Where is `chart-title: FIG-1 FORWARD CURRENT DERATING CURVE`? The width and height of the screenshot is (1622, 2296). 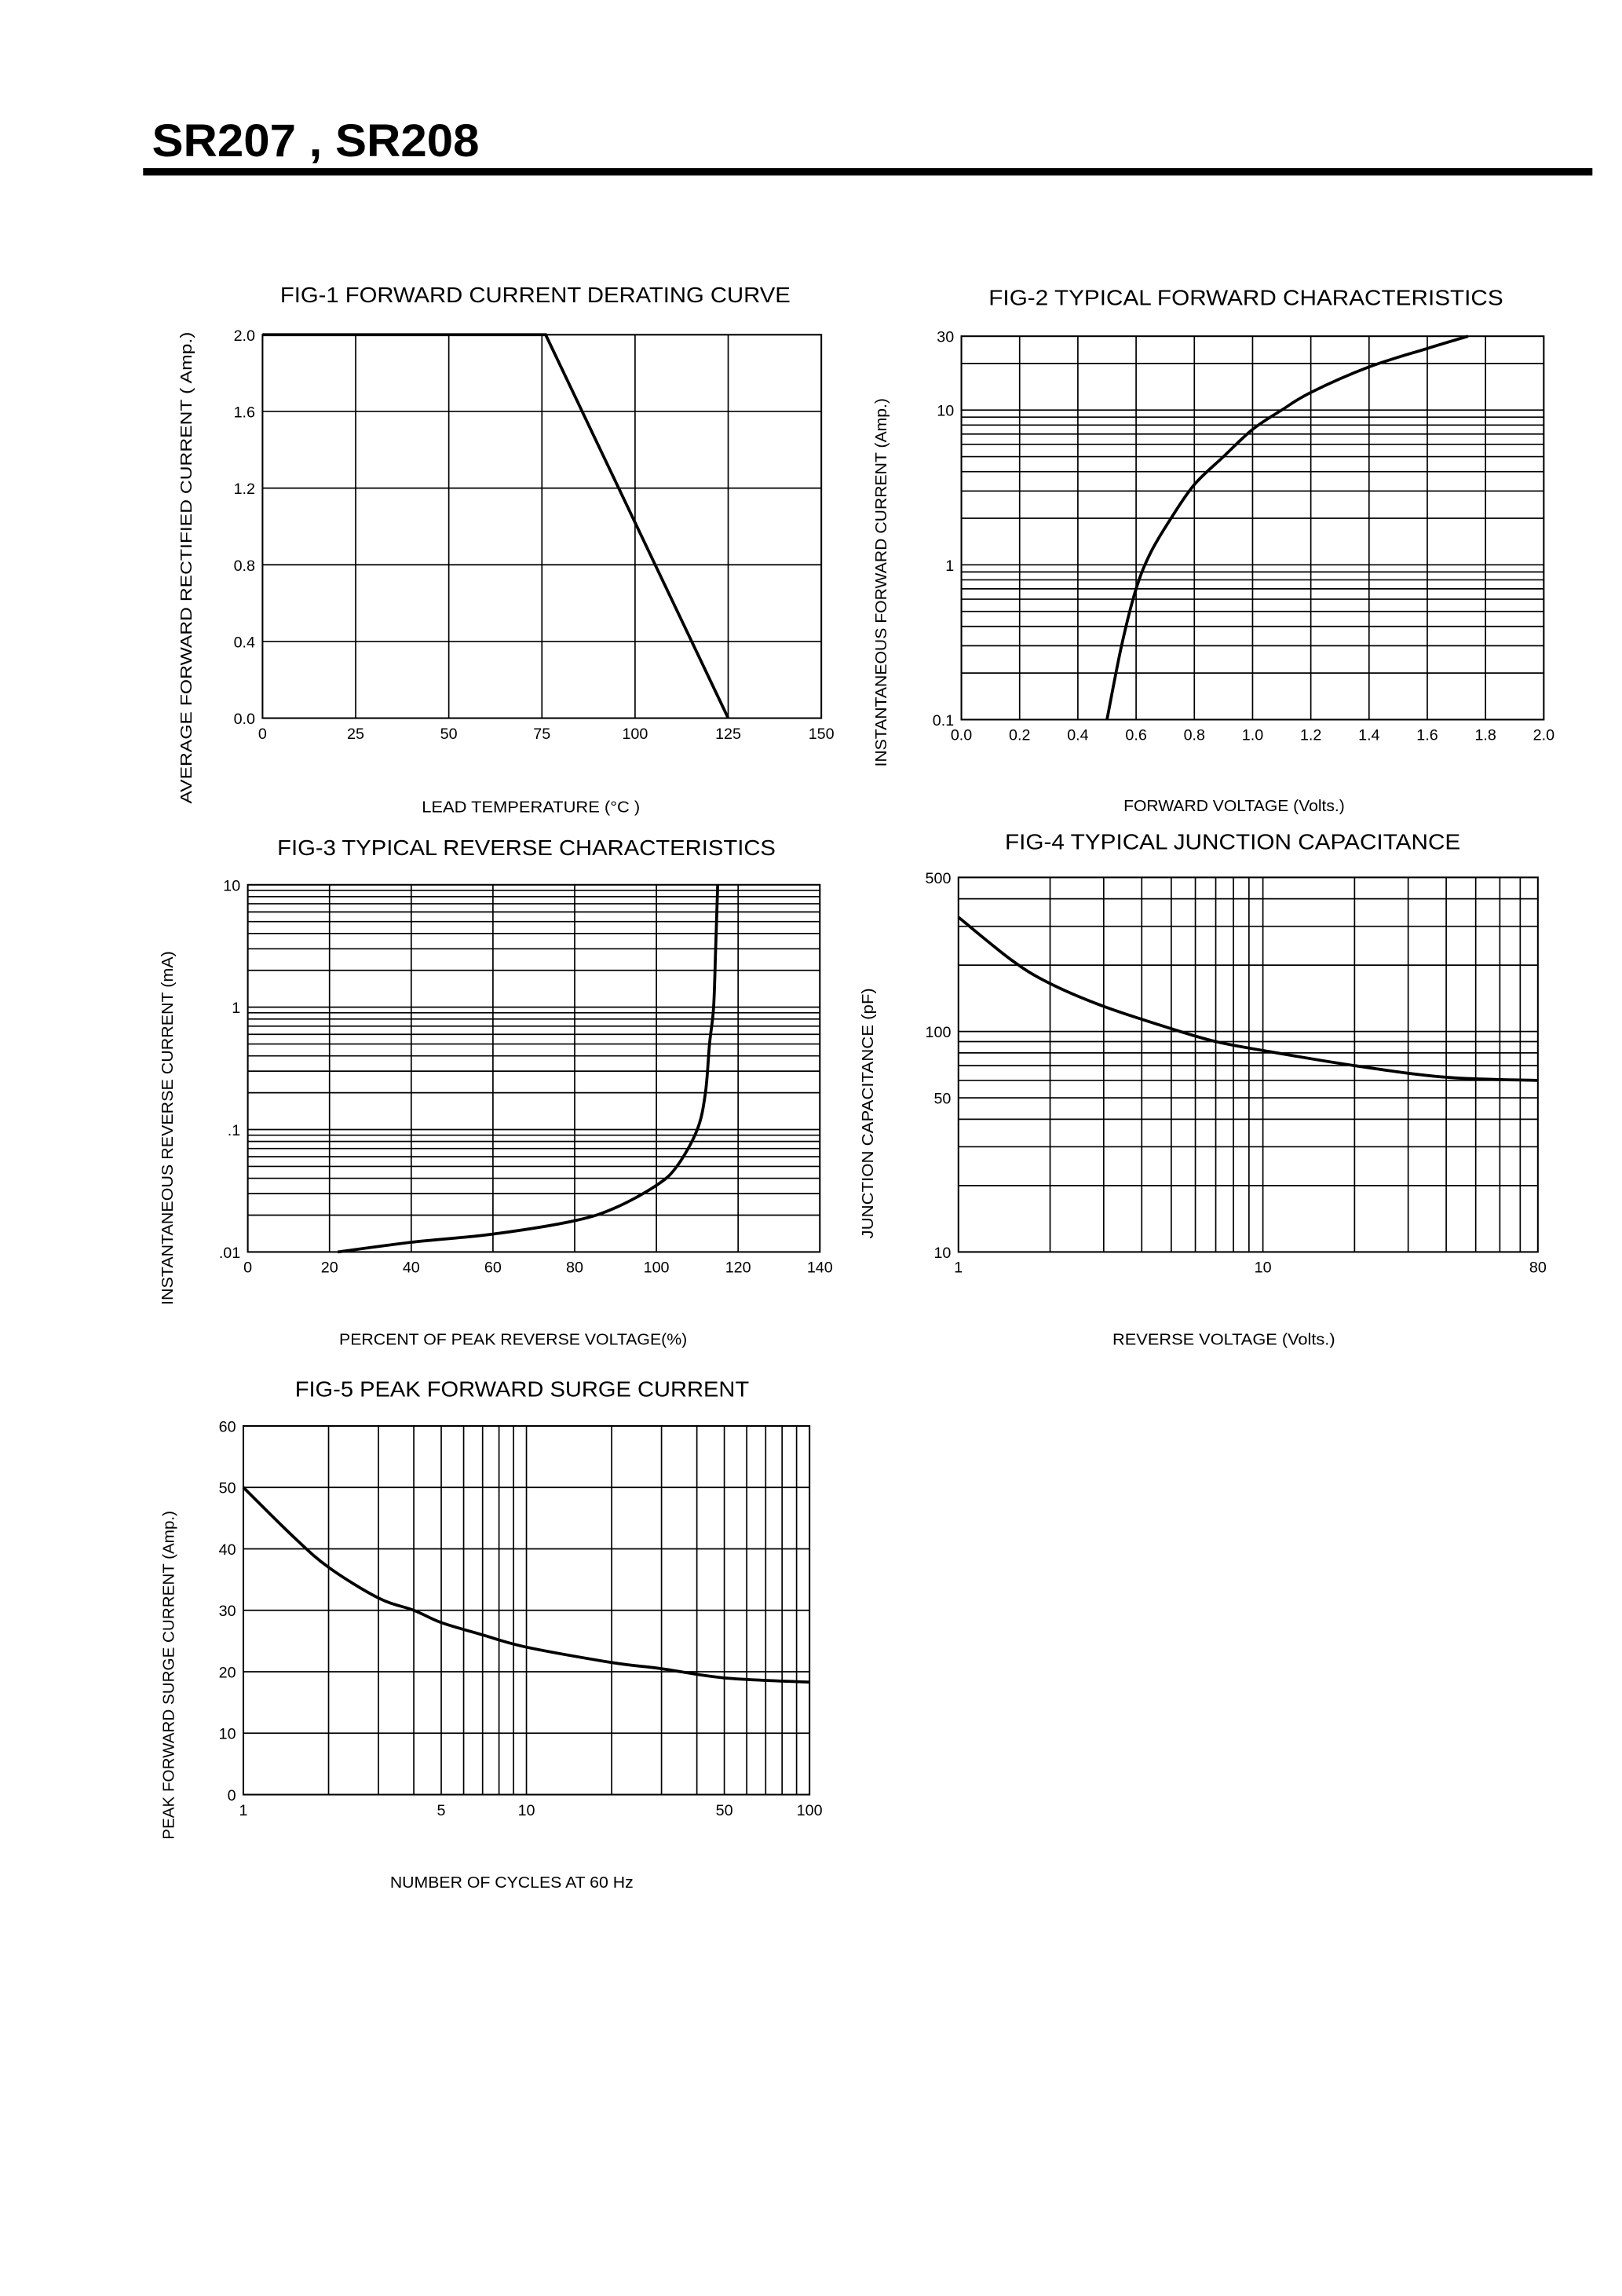 chart-title: FIG-1 FORWARD CURRENT DERATING CURVE is located at coordinates (535, 295).